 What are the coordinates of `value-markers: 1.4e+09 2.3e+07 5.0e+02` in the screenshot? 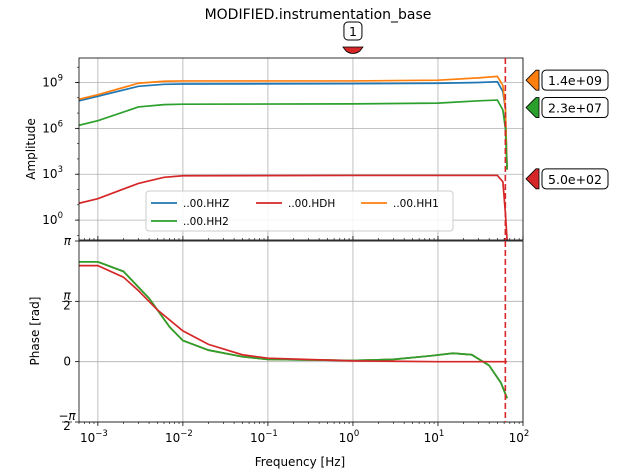 It's located at (567, 129).